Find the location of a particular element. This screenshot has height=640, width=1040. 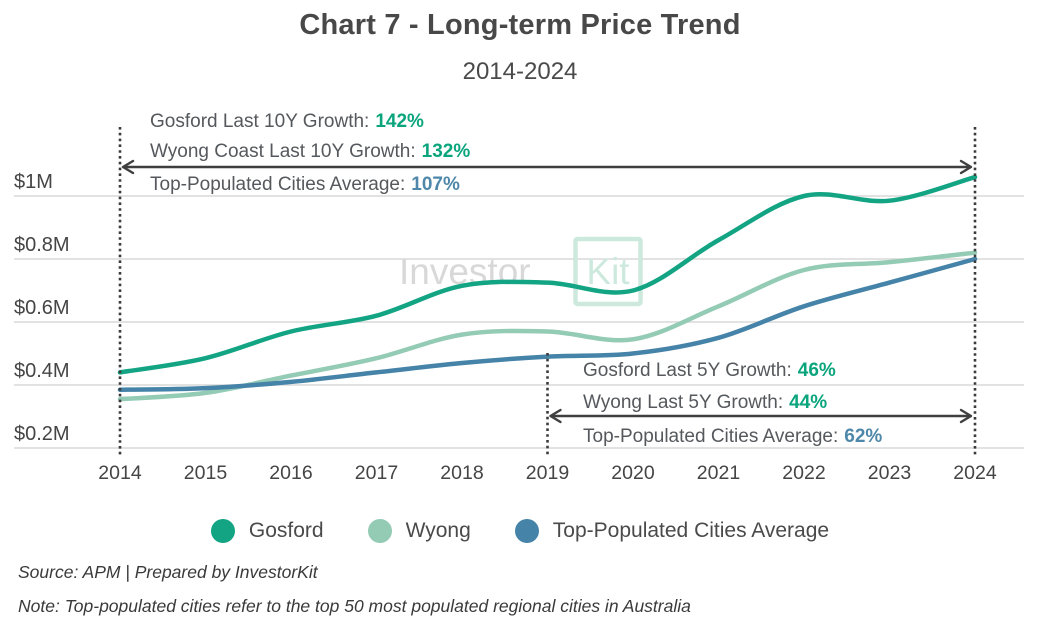

annotation-label: Wyong Last 5Y Growth: is located at coordinates (683, 402).